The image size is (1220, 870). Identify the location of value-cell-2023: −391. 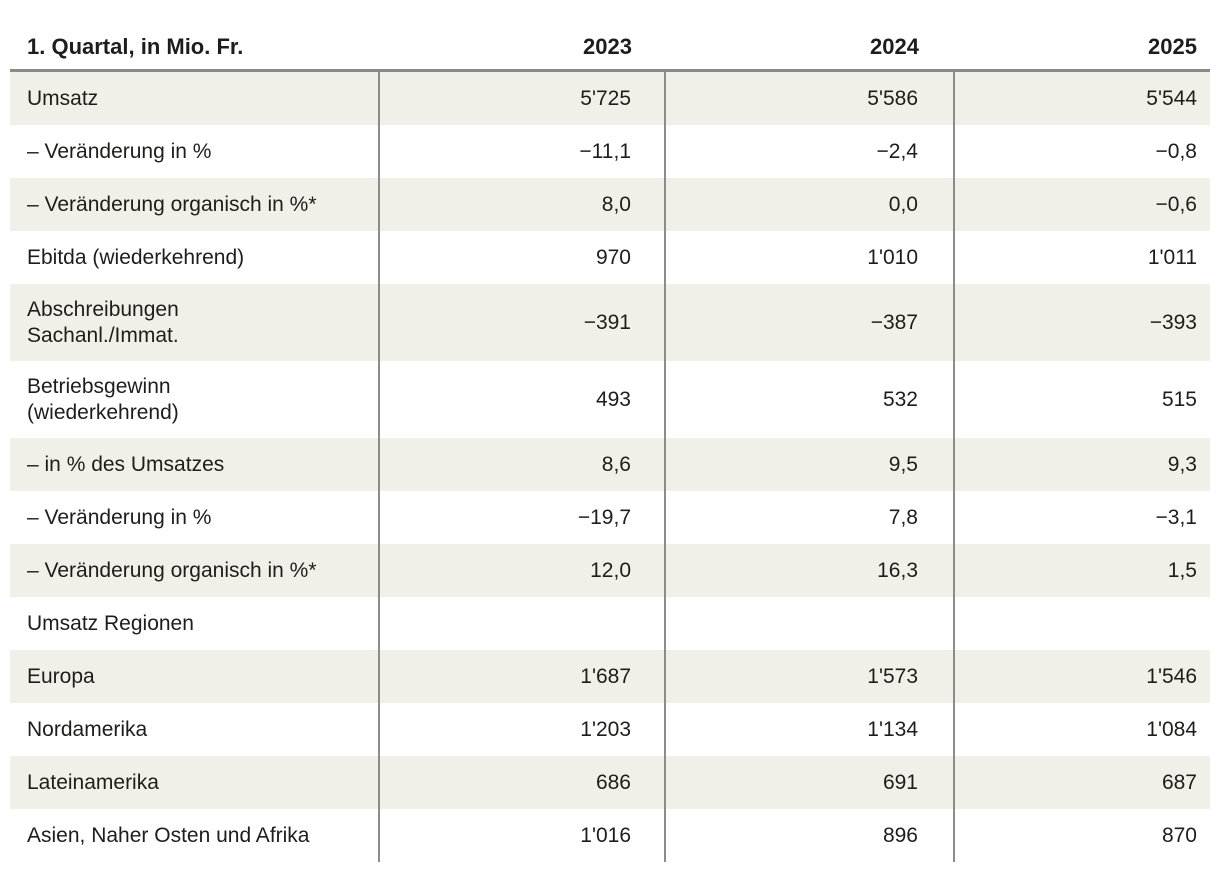
(521, 322).